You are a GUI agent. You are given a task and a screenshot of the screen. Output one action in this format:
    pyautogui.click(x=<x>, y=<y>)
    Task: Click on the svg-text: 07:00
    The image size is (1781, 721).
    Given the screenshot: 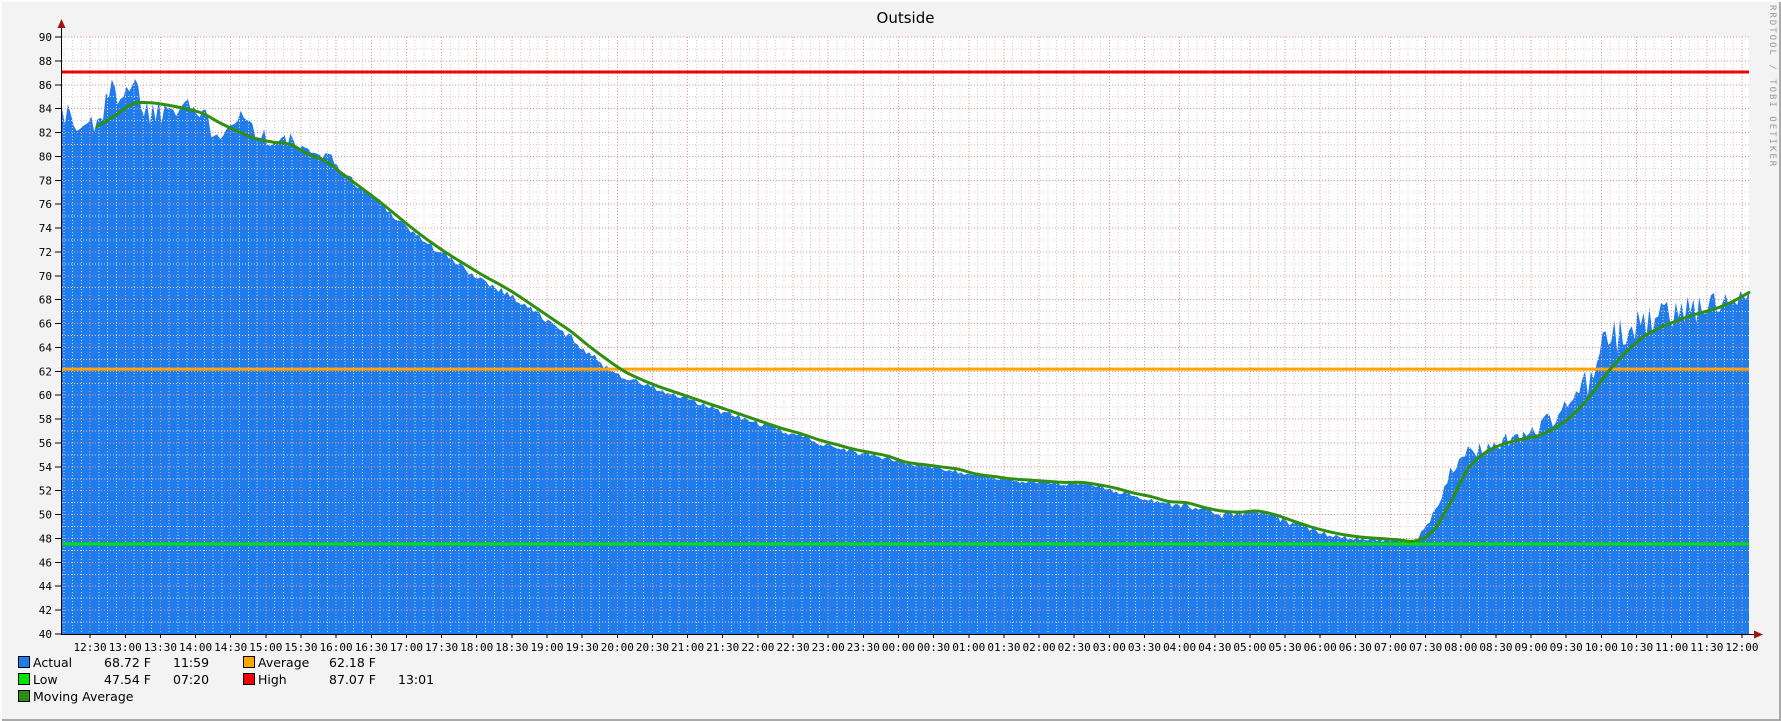 What is the action you would take?
    pyautogui.click(x=1390, y=647)
    